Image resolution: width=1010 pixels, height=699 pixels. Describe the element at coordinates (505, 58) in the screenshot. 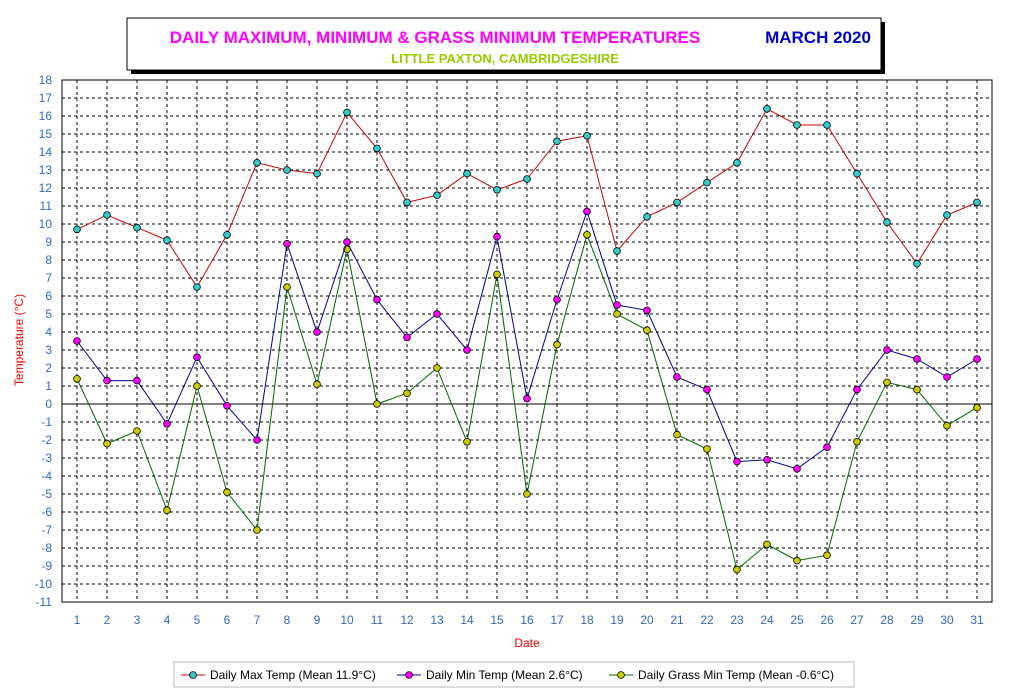

I see `chart-subtitle: LITTLE PAXTON, CAMBRIDGESHIRE` at that location.